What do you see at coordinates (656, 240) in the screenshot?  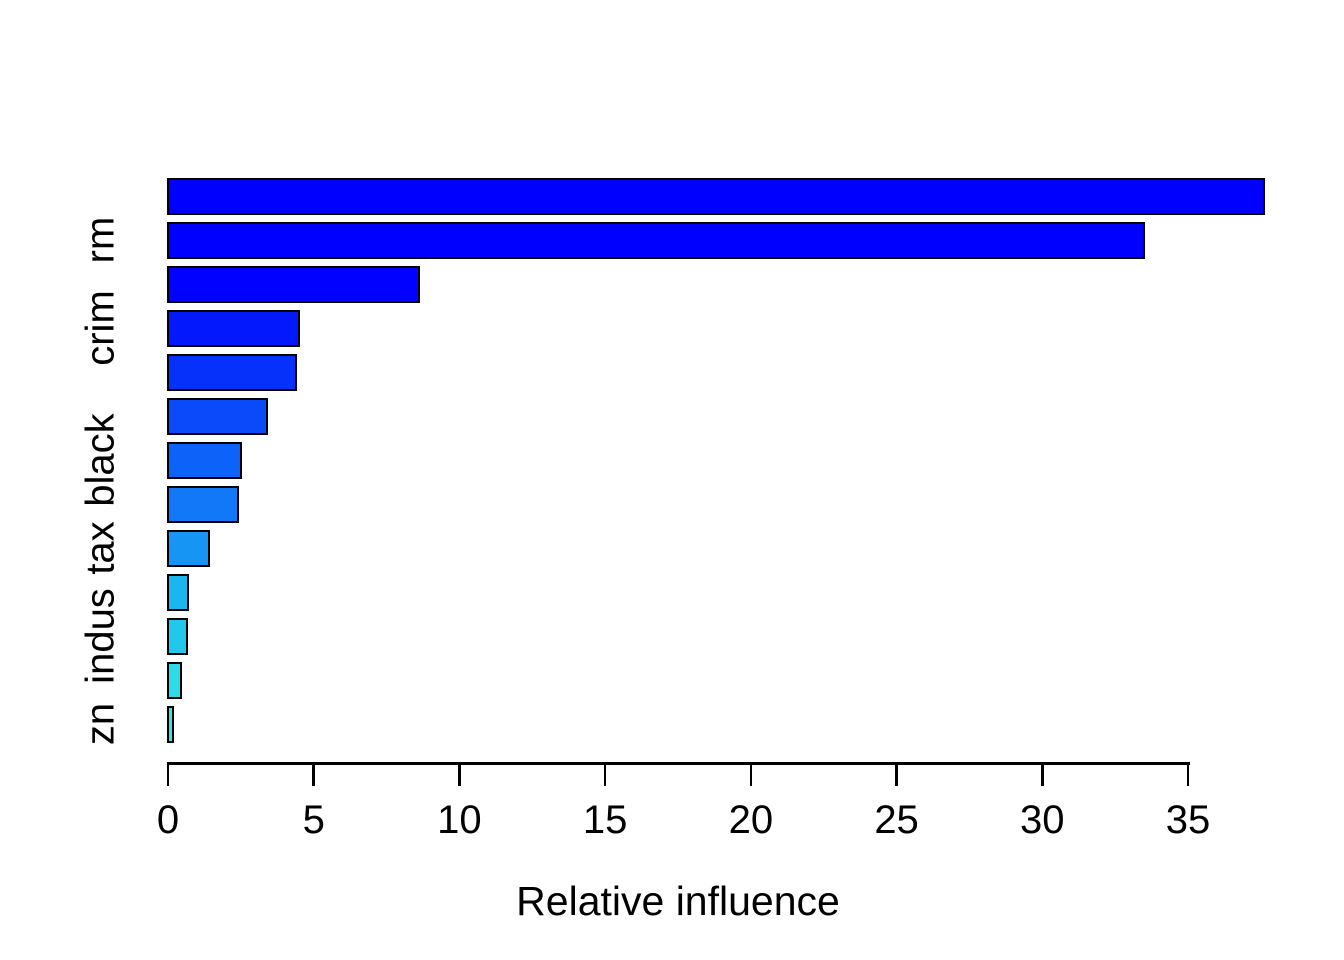 I see `bar-rm` at bounding box center [656, 240].